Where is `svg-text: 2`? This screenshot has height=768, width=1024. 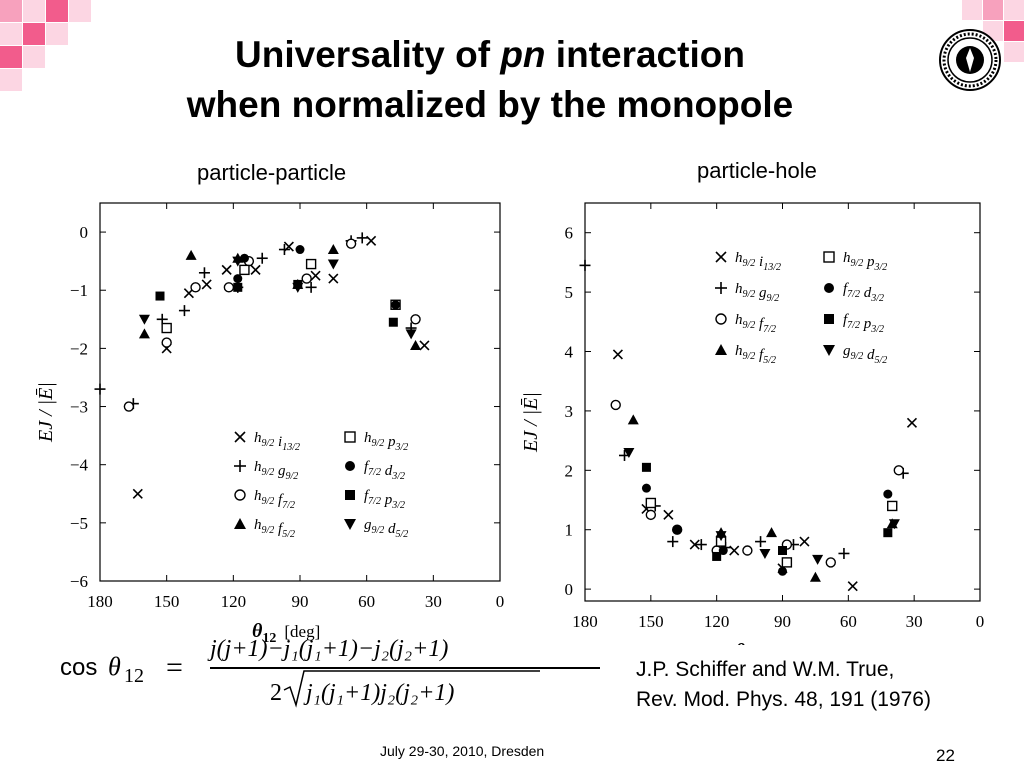
svg-text: 2 is located at coordinates (276, 693).